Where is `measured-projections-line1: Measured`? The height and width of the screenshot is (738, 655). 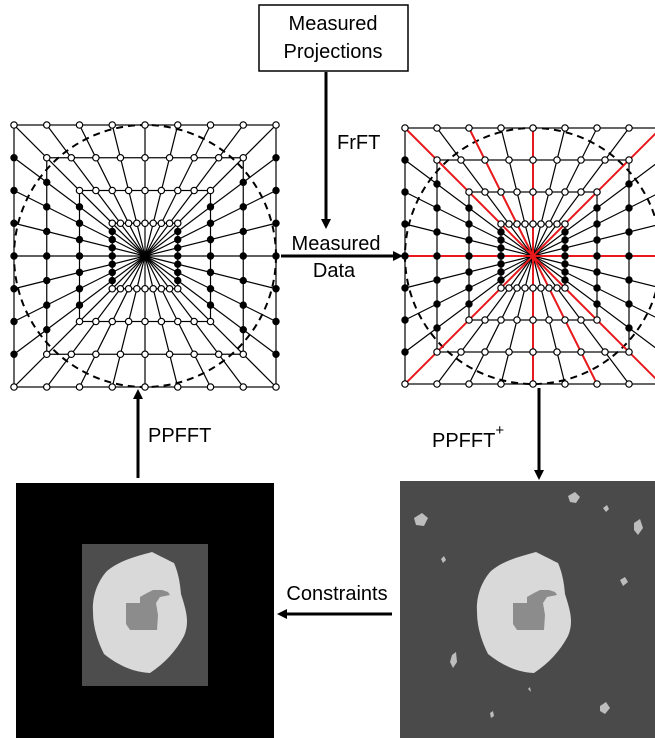 measured-projections-line1: Measured is located at coordinates (333, 24).